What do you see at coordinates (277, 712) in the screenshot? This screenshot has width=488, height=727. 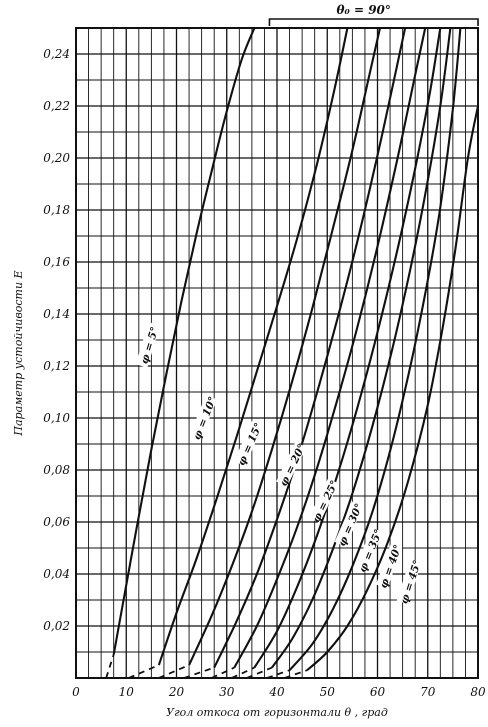 I see `x-axis-title: Угол откоса от горизонтали θ , град` at bounding box center [277, 712].